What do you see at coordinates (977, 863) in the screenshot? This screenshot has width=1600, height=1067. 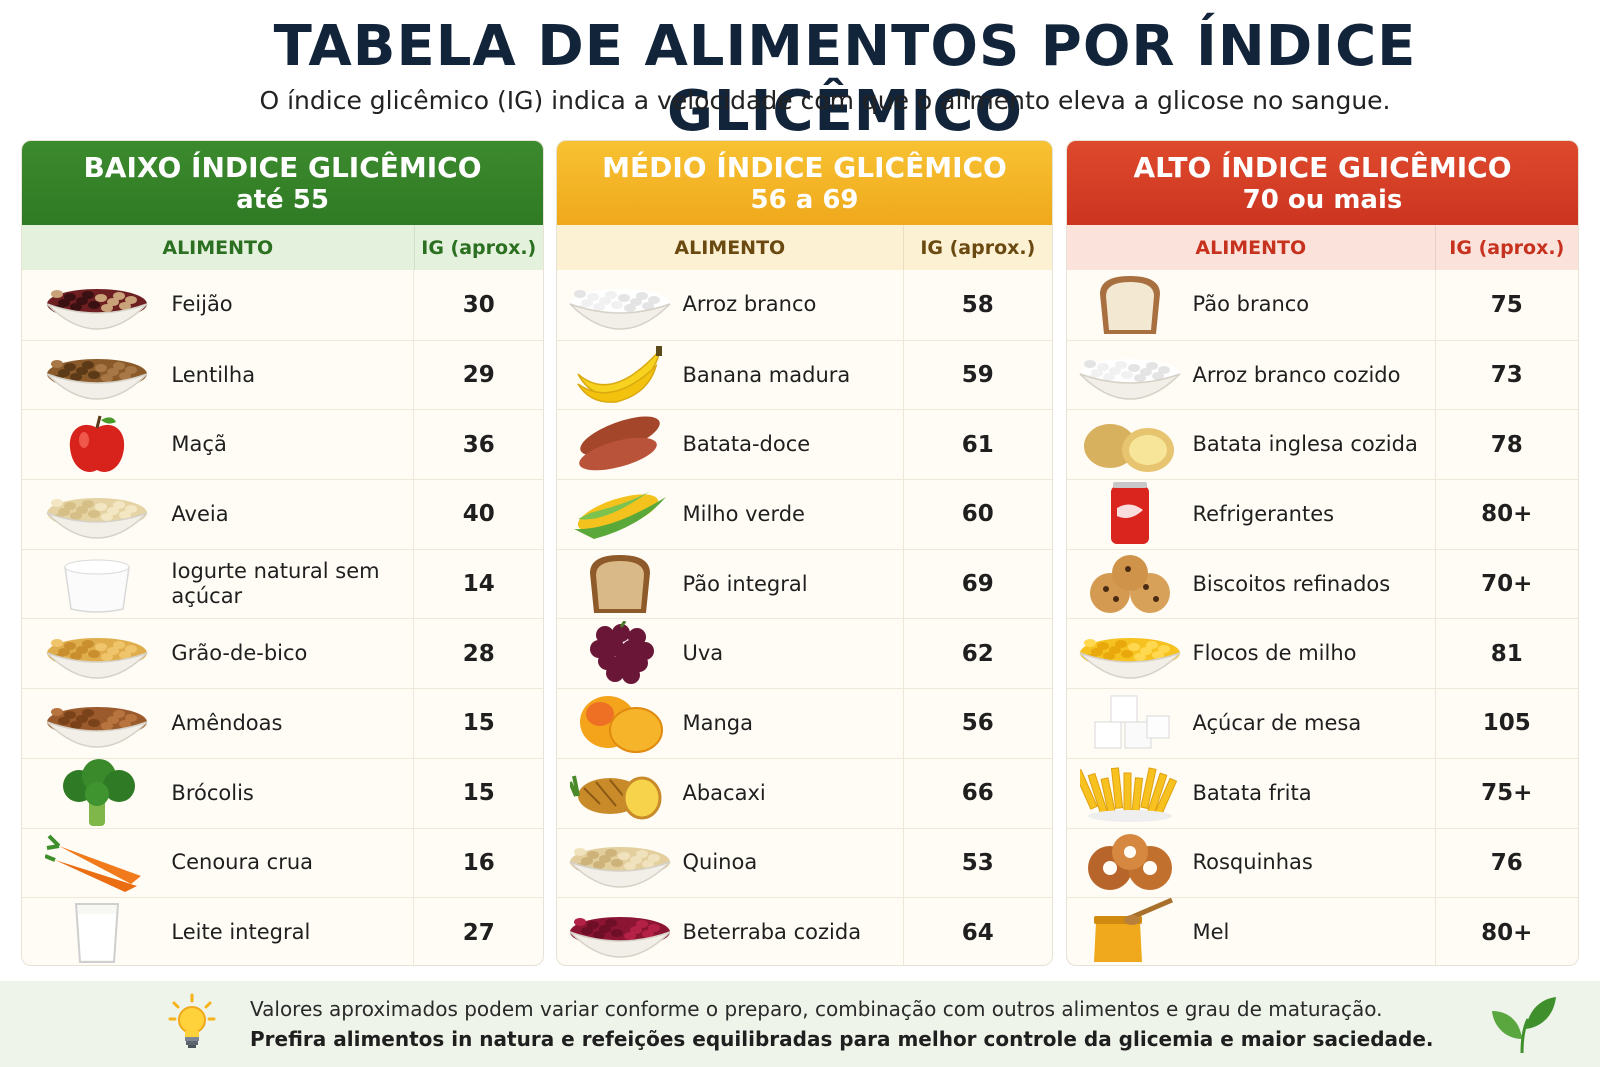 I see `food-ig-value: 53` at bounding box center [977, 863].